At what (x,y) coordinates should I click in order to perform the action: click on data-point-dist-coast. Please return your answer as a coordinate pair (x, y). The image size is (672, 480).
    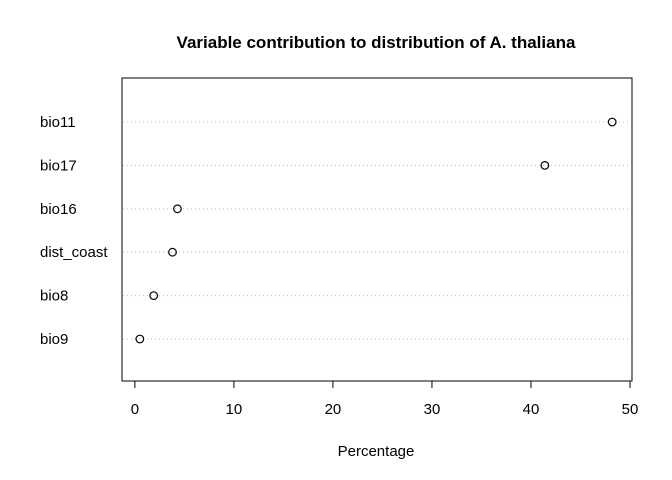
    Looking at the image, I should click on (172, 252).